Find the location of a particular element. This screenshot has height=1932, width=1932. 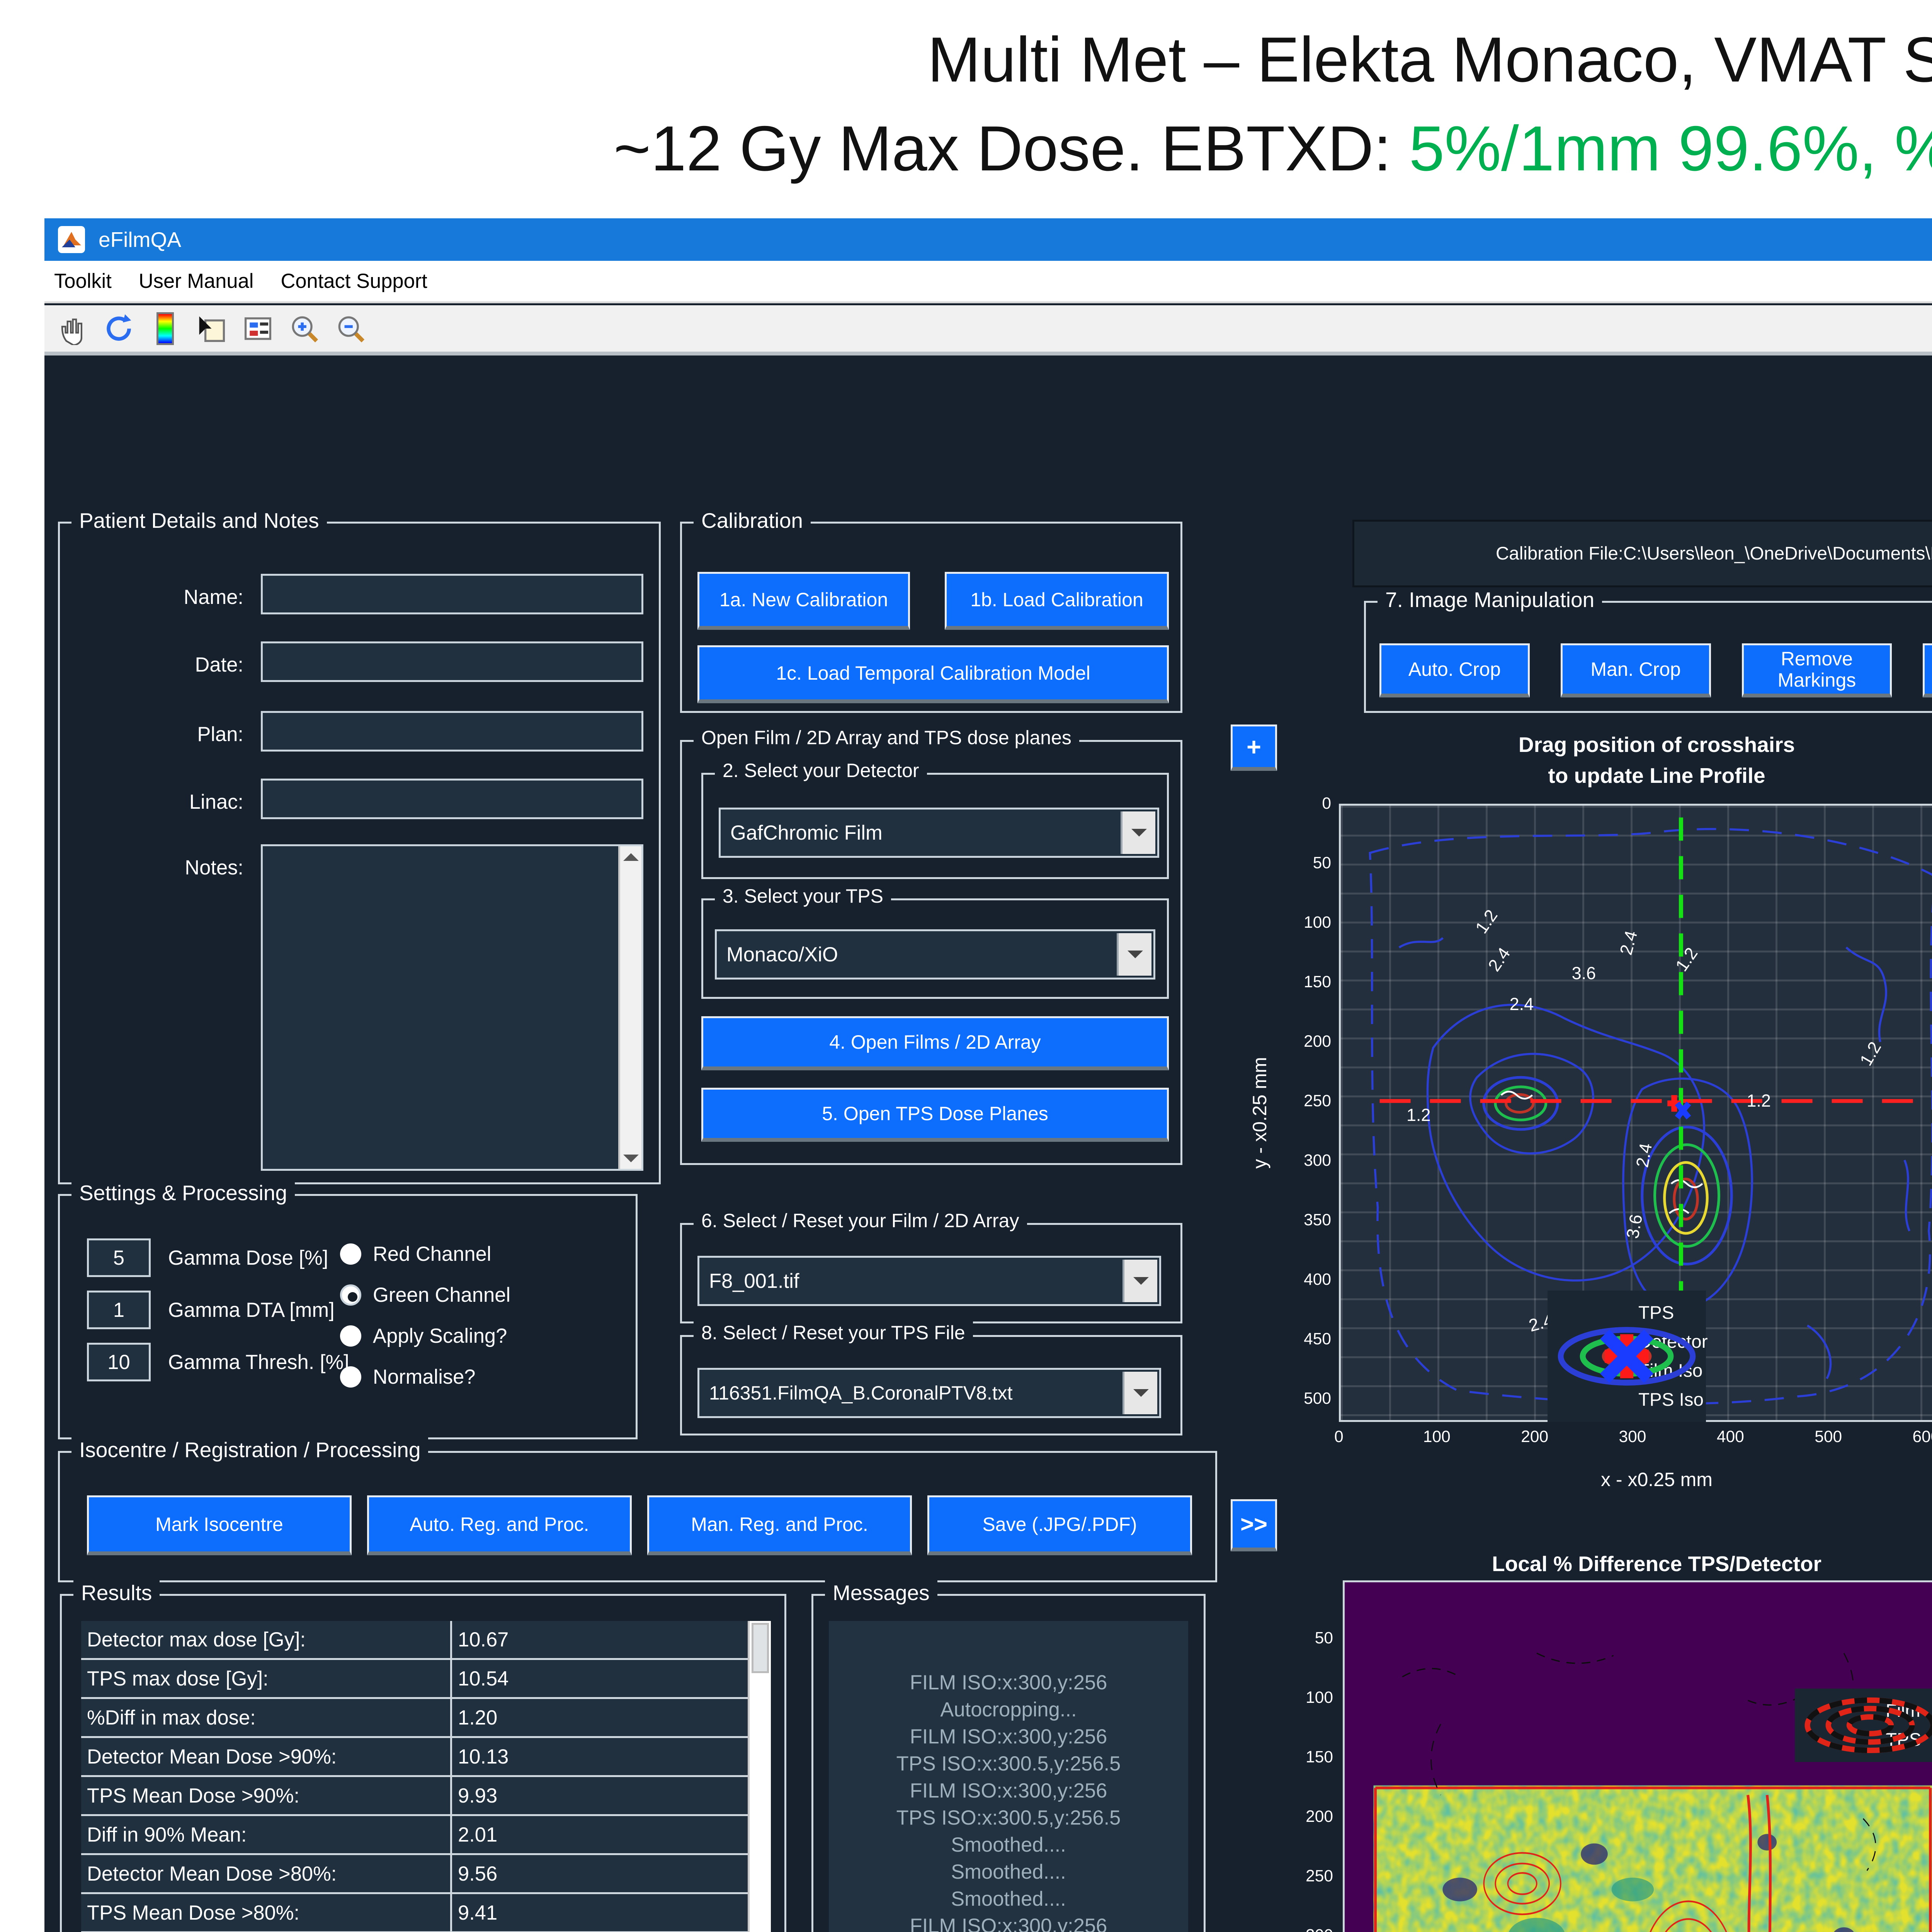

radio-green-channel: Green Channel is located at coordinates (425, 1295).